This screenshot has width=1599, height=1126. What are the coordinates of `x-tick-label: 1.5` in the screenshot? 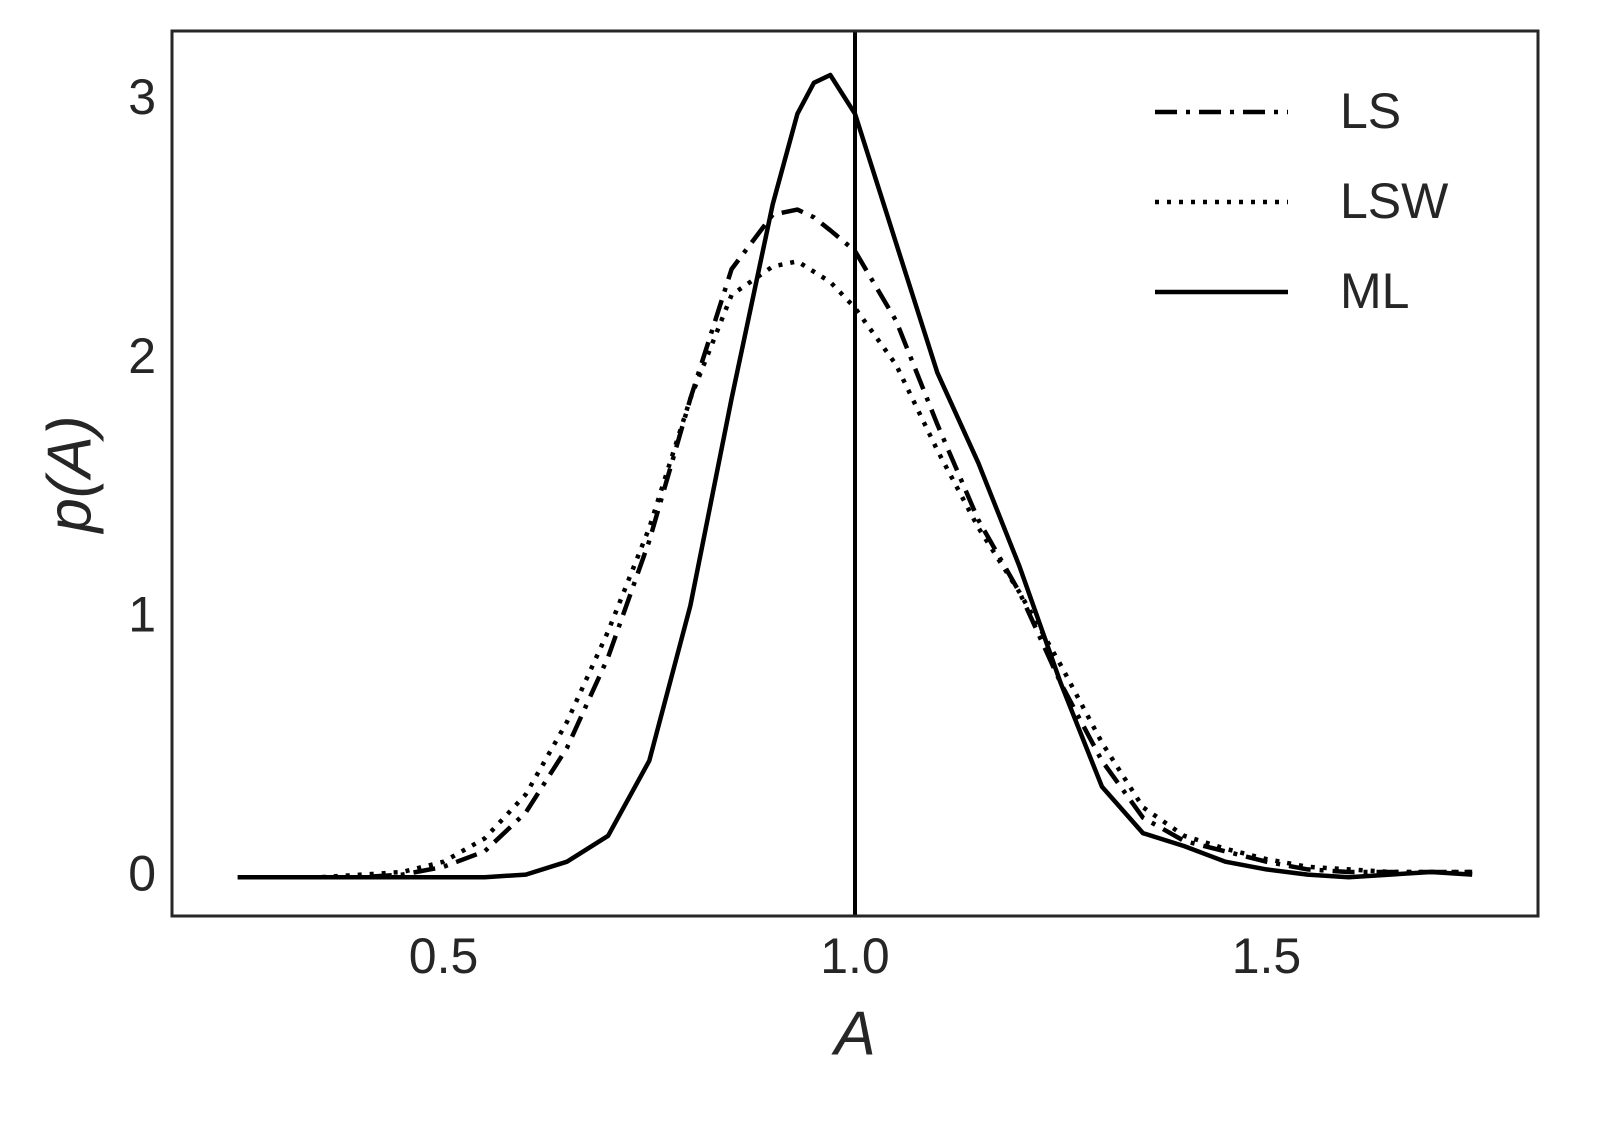 It's located at (1267, 956).